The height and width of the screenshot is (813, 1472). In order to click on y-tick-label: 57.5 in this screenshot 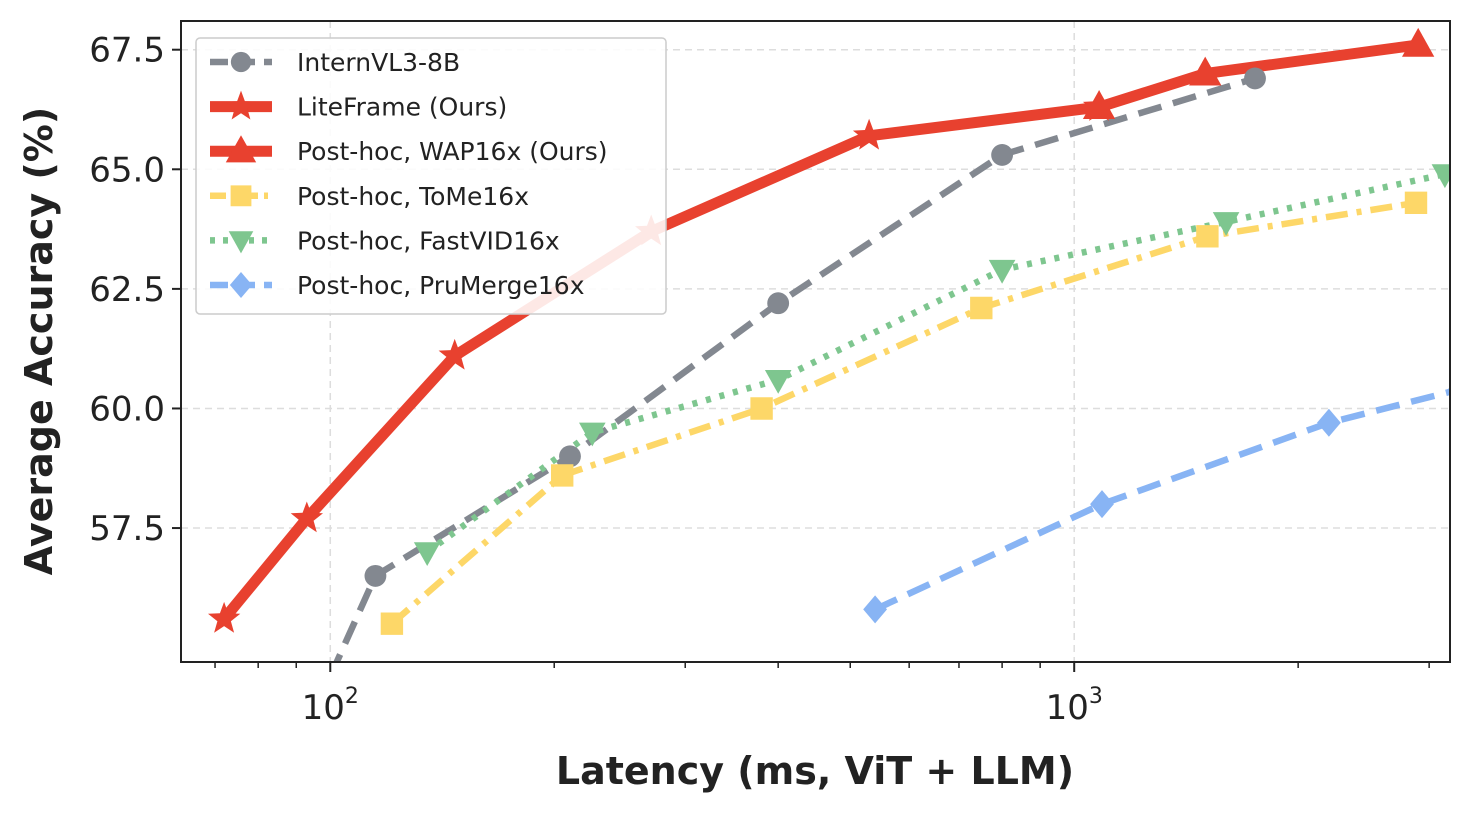, I will do `click(127, 529)`.